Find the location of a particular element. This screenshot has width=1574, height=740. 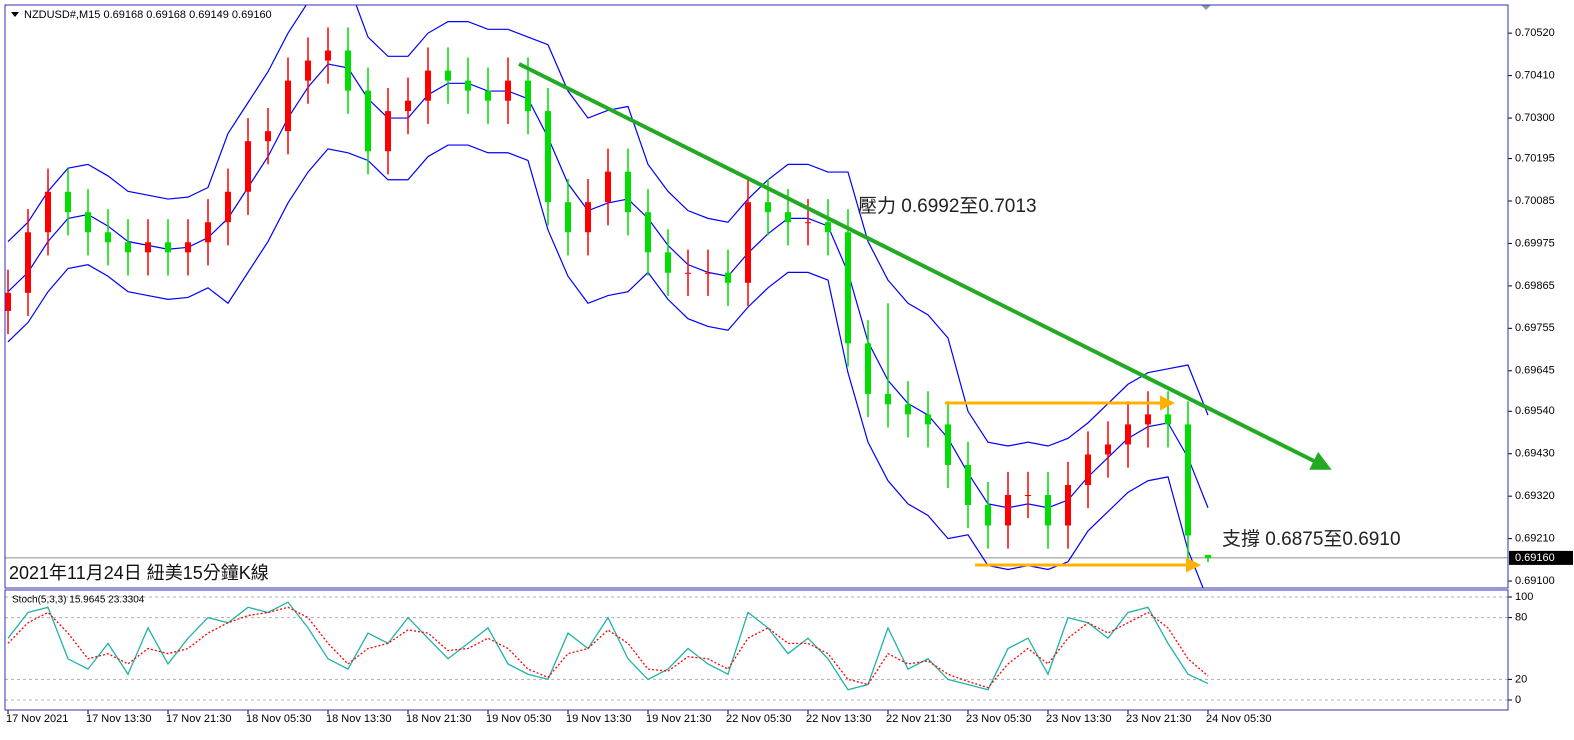

stoch-plot is located at coordinates (756, 648).